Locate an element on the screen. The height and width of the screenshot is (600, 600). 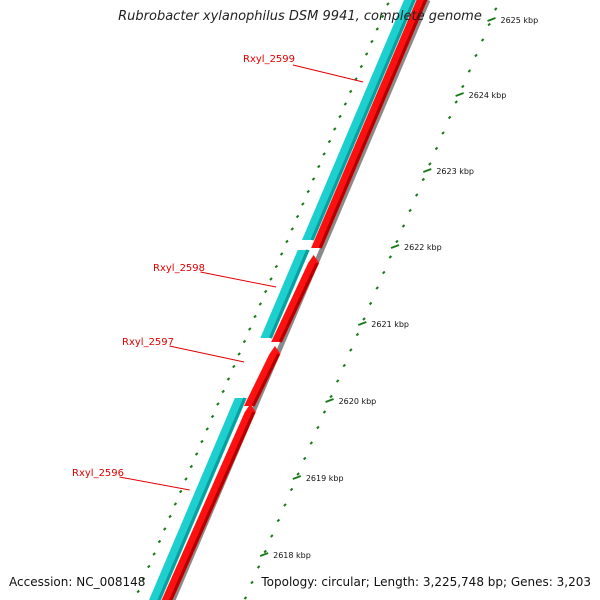
tick-label: 2621 kbp is located at coordinates (390, 324).